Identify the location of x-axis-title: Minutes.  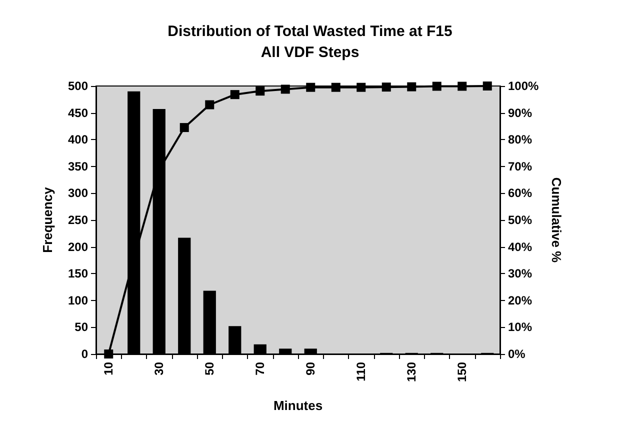
(298, 405).